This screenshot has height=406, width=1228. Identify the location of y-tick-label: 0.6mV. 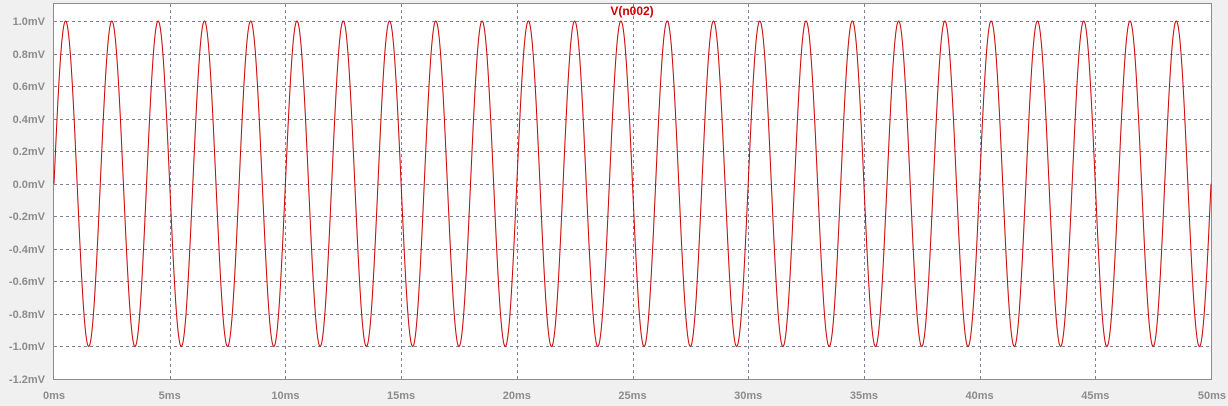
(29, 87).